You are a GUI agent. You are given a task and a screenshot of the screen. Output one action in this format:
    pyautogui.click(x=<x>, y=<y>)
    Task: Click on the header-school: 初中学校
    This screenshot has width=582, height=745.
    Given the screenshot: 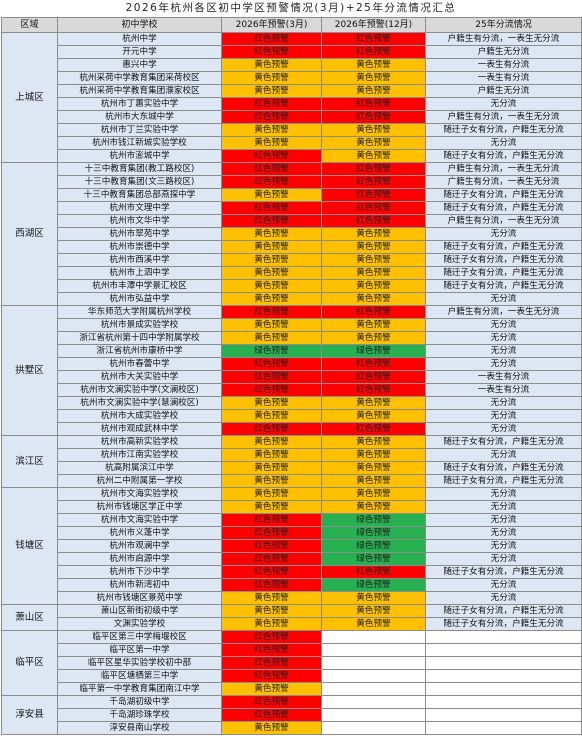 What is the action you would take?
    pyautogui.click(x=139, y=25)
    